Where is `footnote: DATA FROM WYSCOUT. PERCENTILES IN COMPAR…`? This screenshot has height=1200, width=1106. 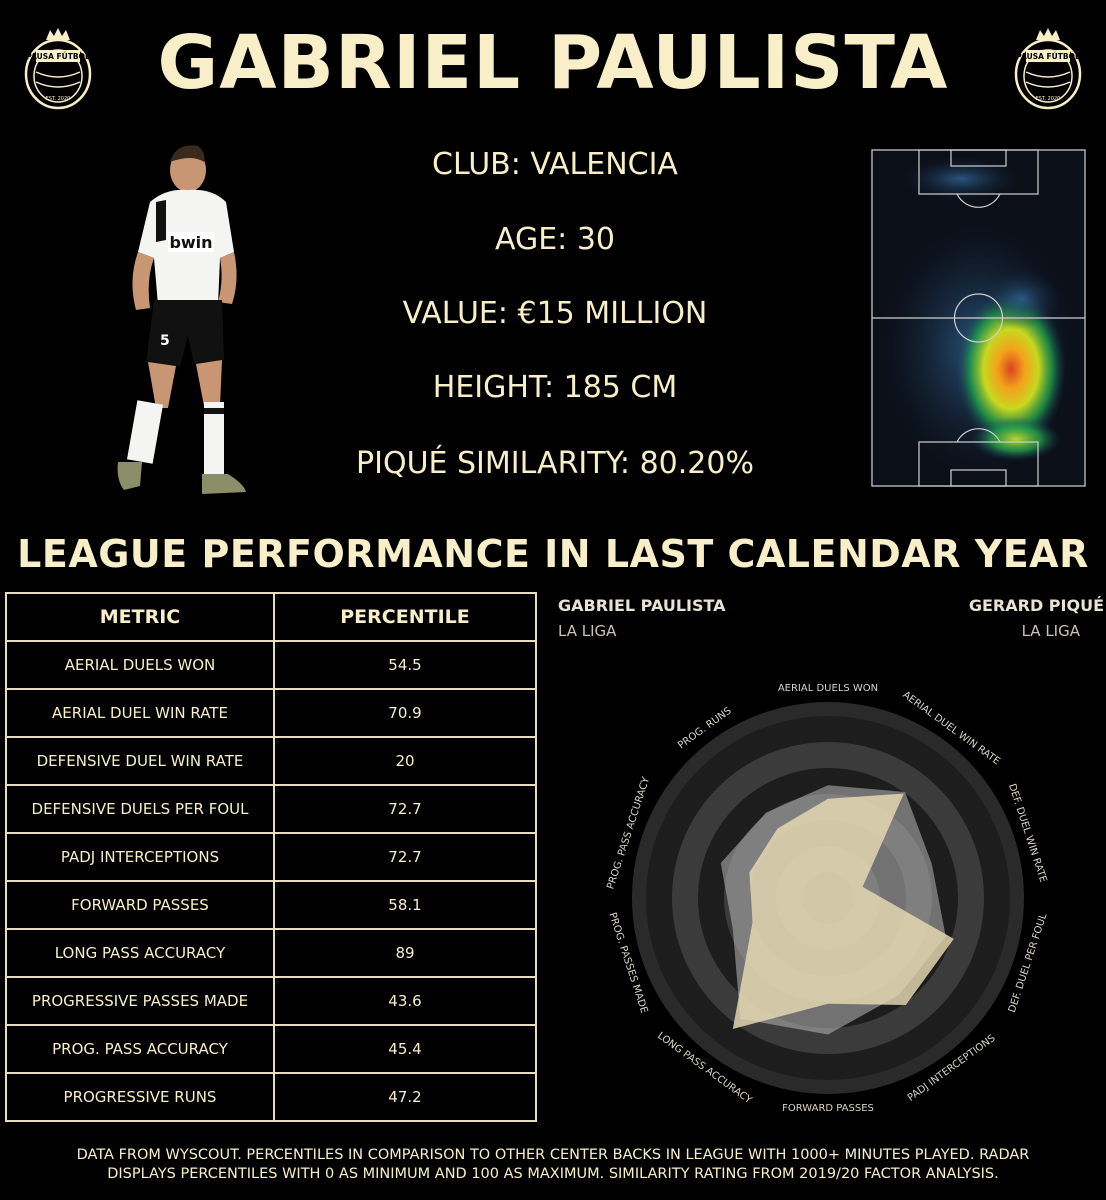
footnote: DATA FROM WYSCOUT. PERCENTILES IN COMPAR… is located at coordinates (553, 1165).